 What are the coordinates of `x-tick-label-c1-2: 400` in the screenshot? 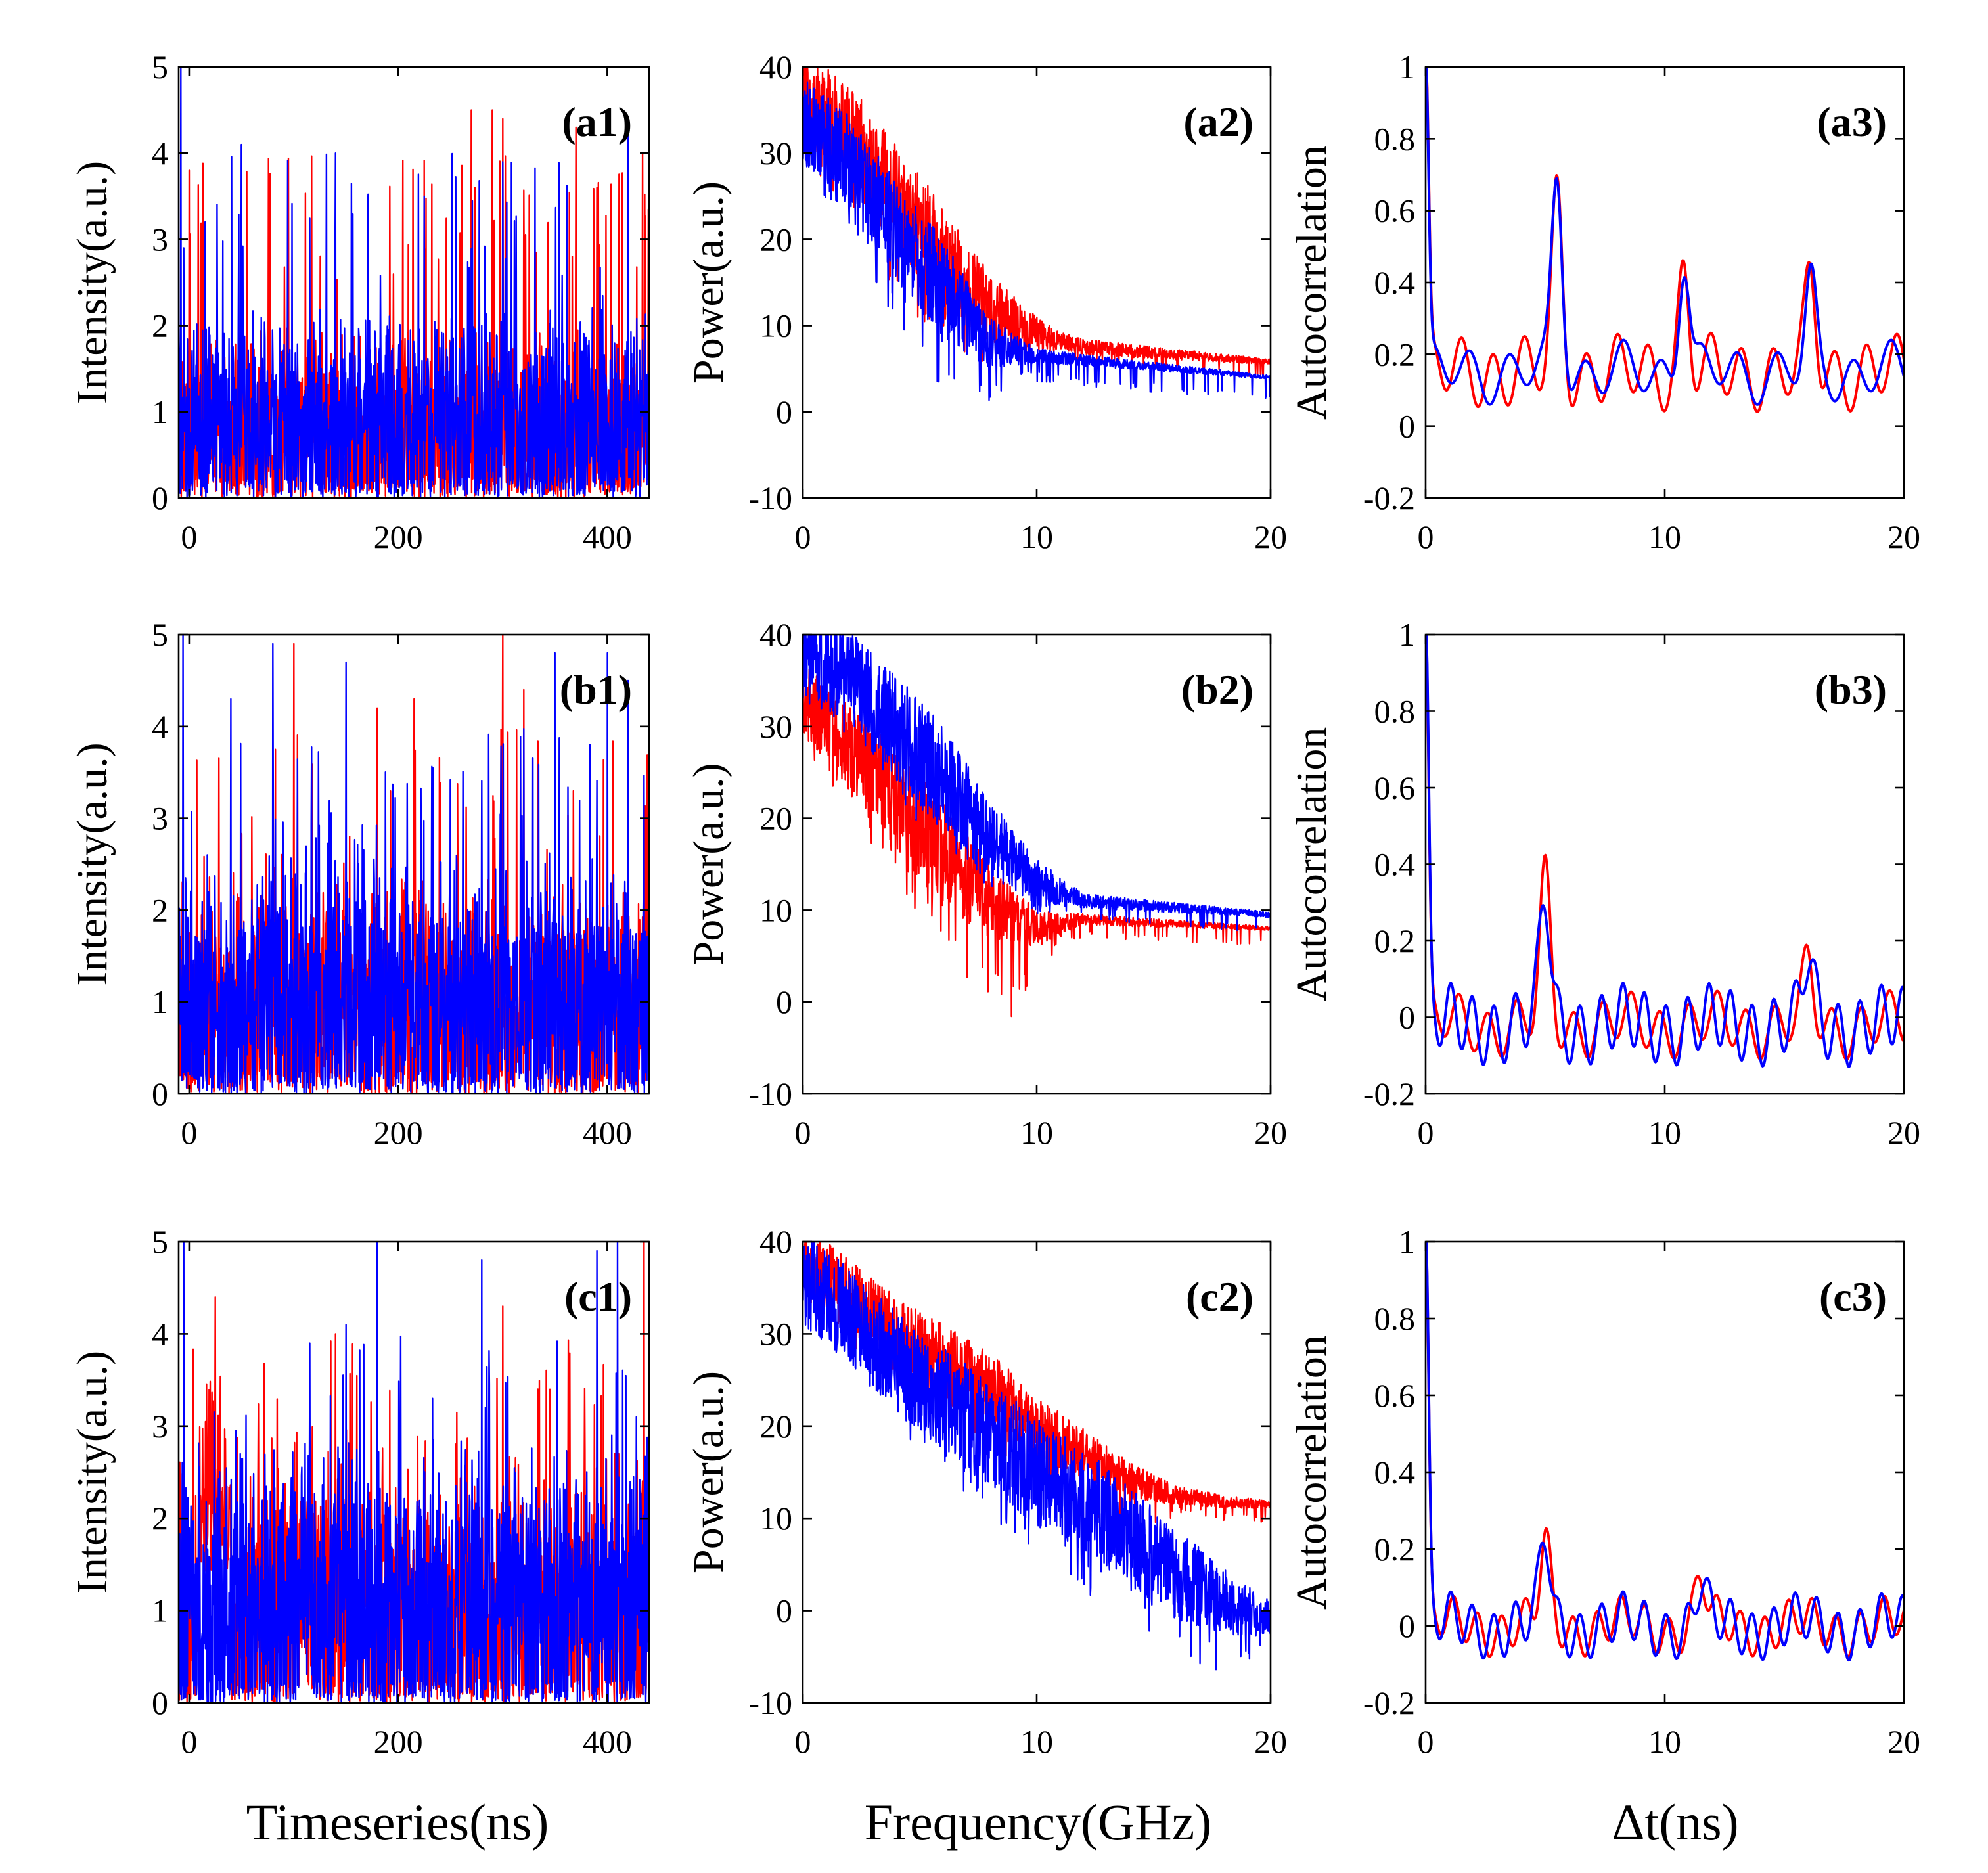 It's located at (607, 1741).